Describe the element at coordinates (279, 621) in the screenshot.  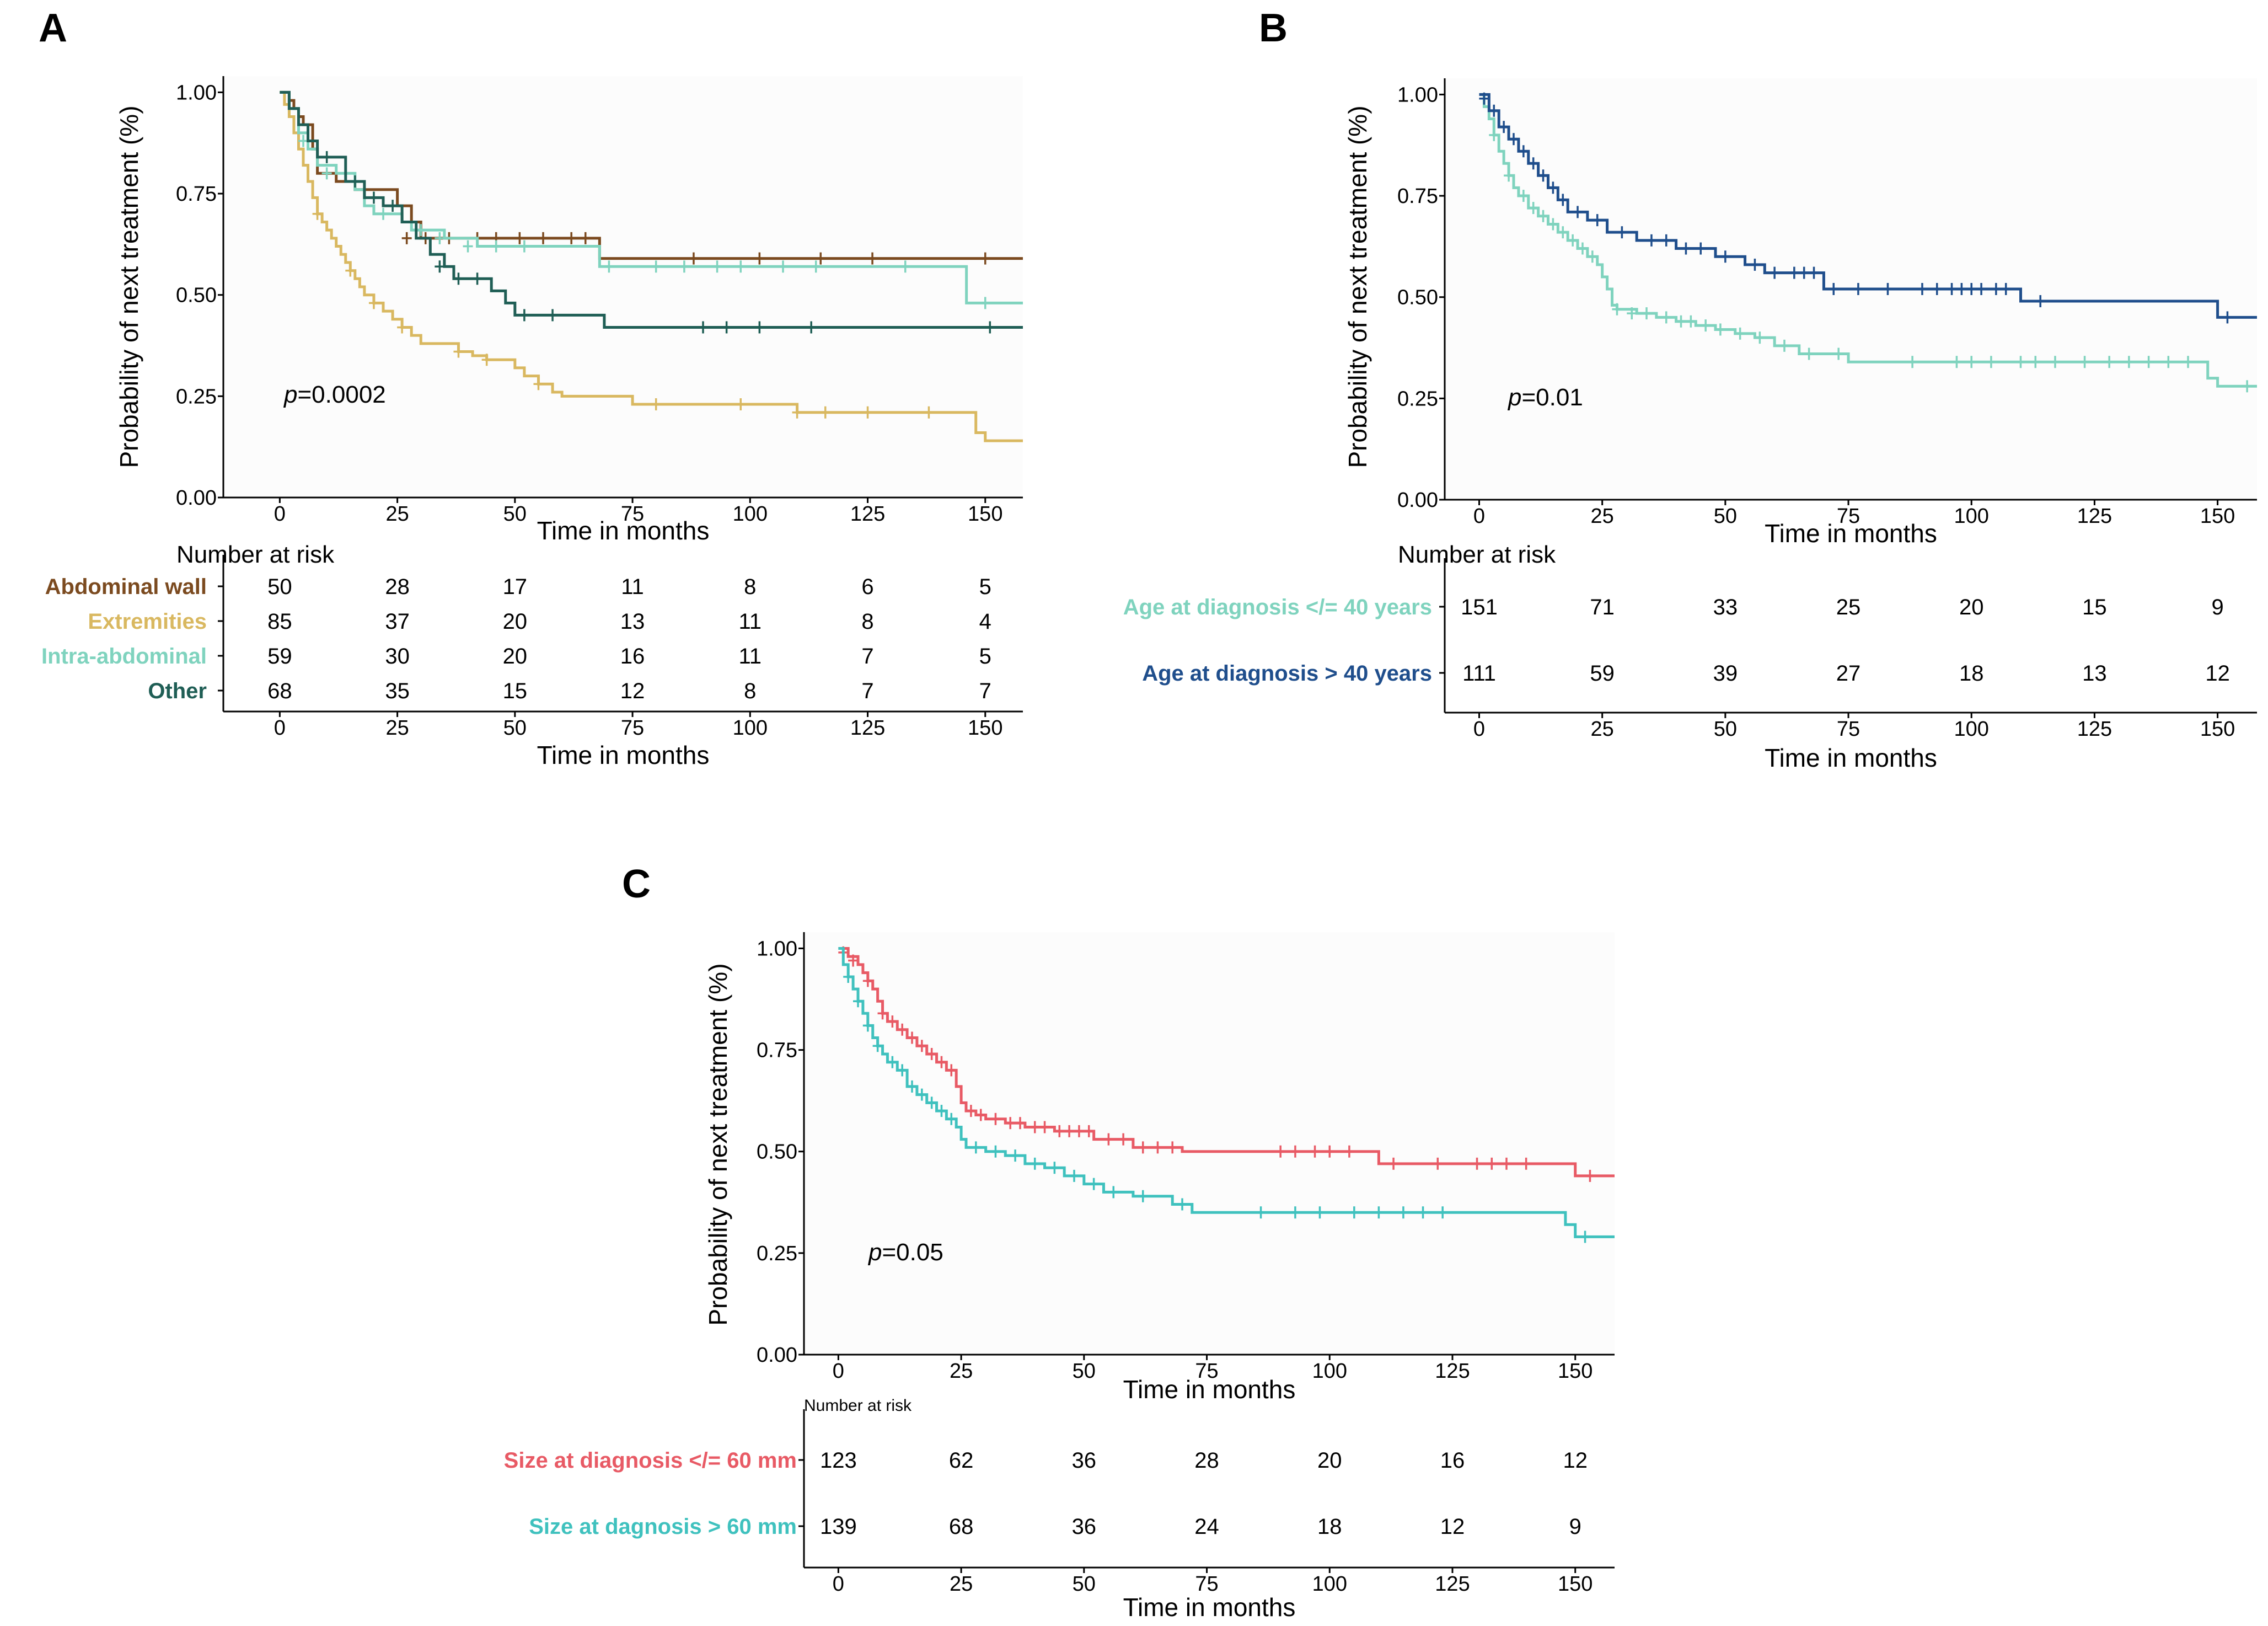
I see `risk-count: 85` at that location.